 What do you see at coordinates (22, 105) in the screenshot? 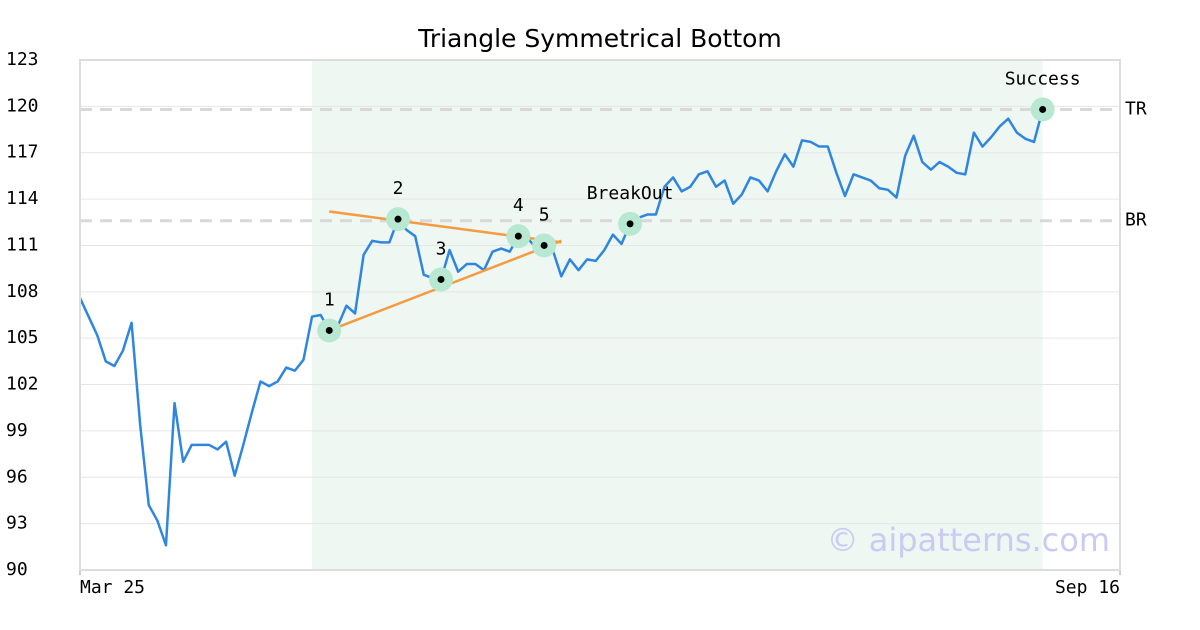
I see `y-tick-label: 120` at bounding box center [22, 105].